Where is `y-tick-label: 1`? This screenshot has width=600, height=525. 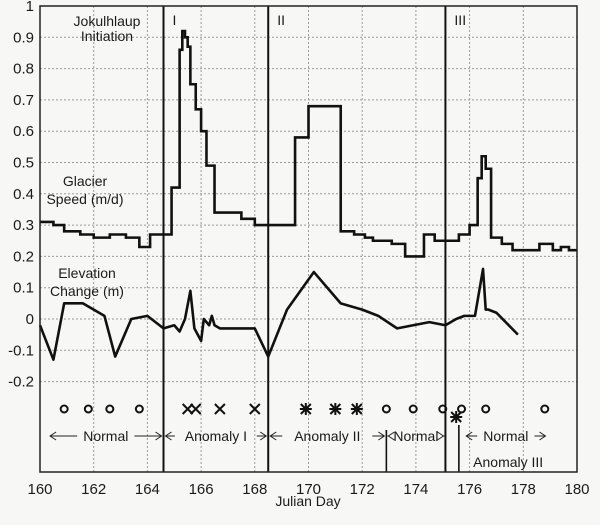
y-tick-label: 1 is located at coordinates (30, 7).